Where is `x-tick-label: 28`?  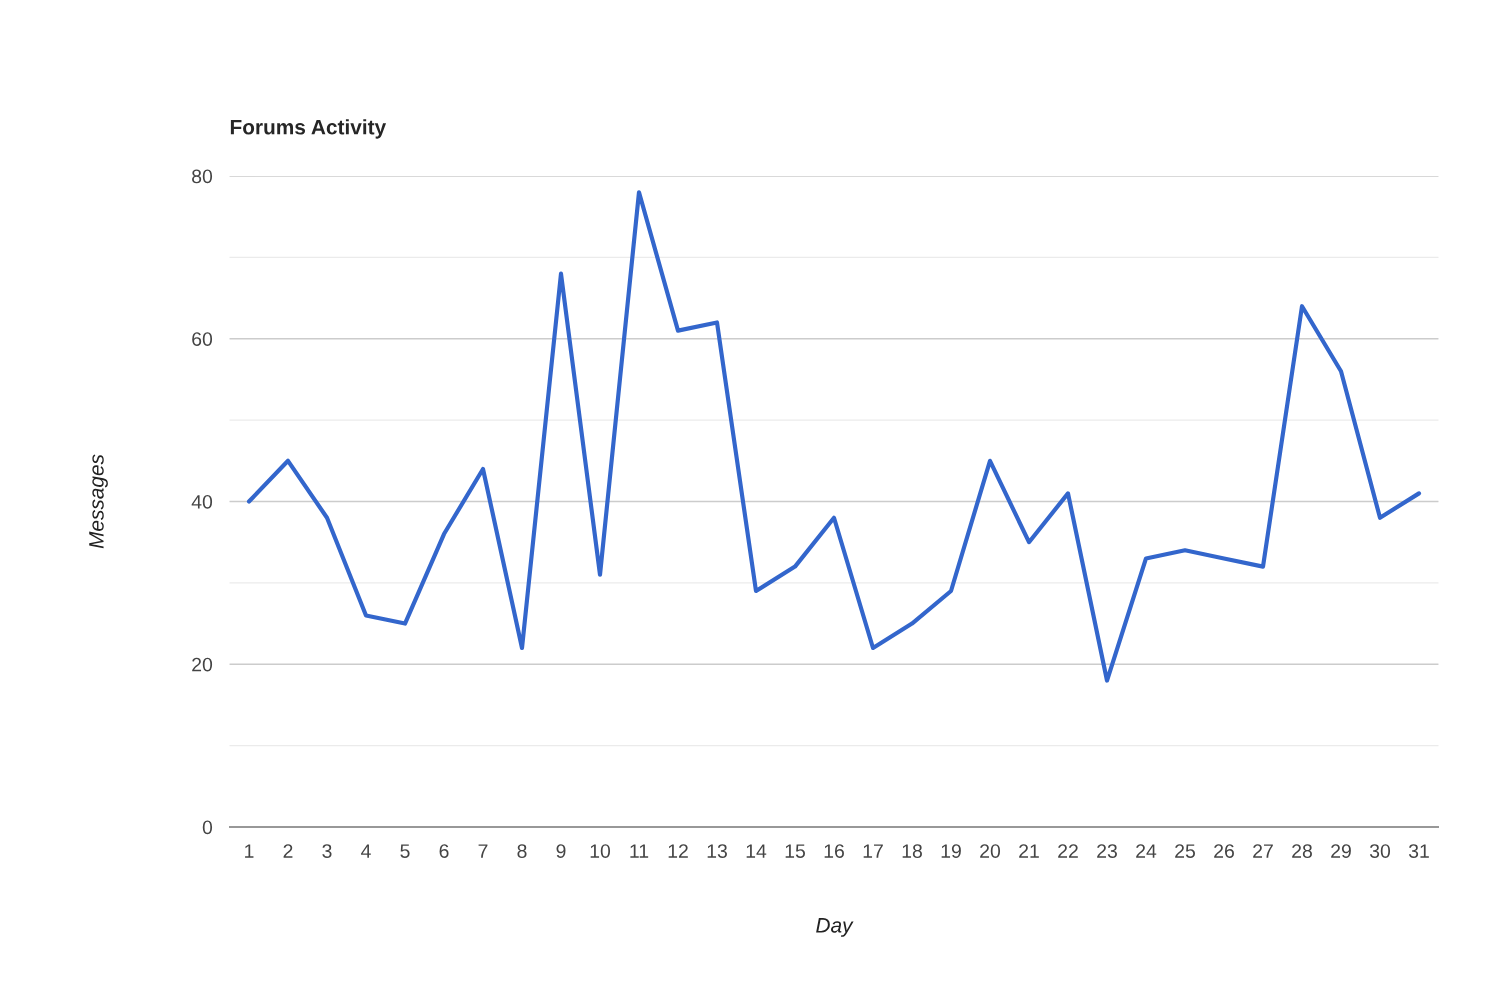 x-tick-label: 28 is located at coordinates (1302, 851).